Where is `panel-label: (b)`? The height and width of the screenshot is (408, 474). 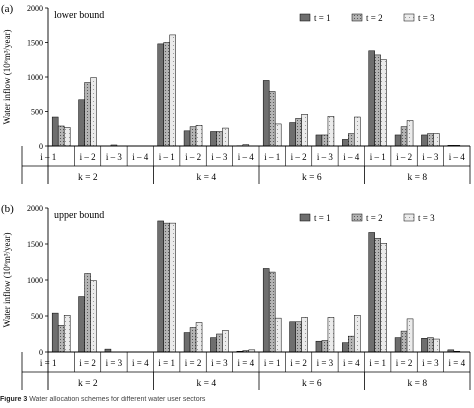 panel-label: (b) is located at coordinates (7, 209).